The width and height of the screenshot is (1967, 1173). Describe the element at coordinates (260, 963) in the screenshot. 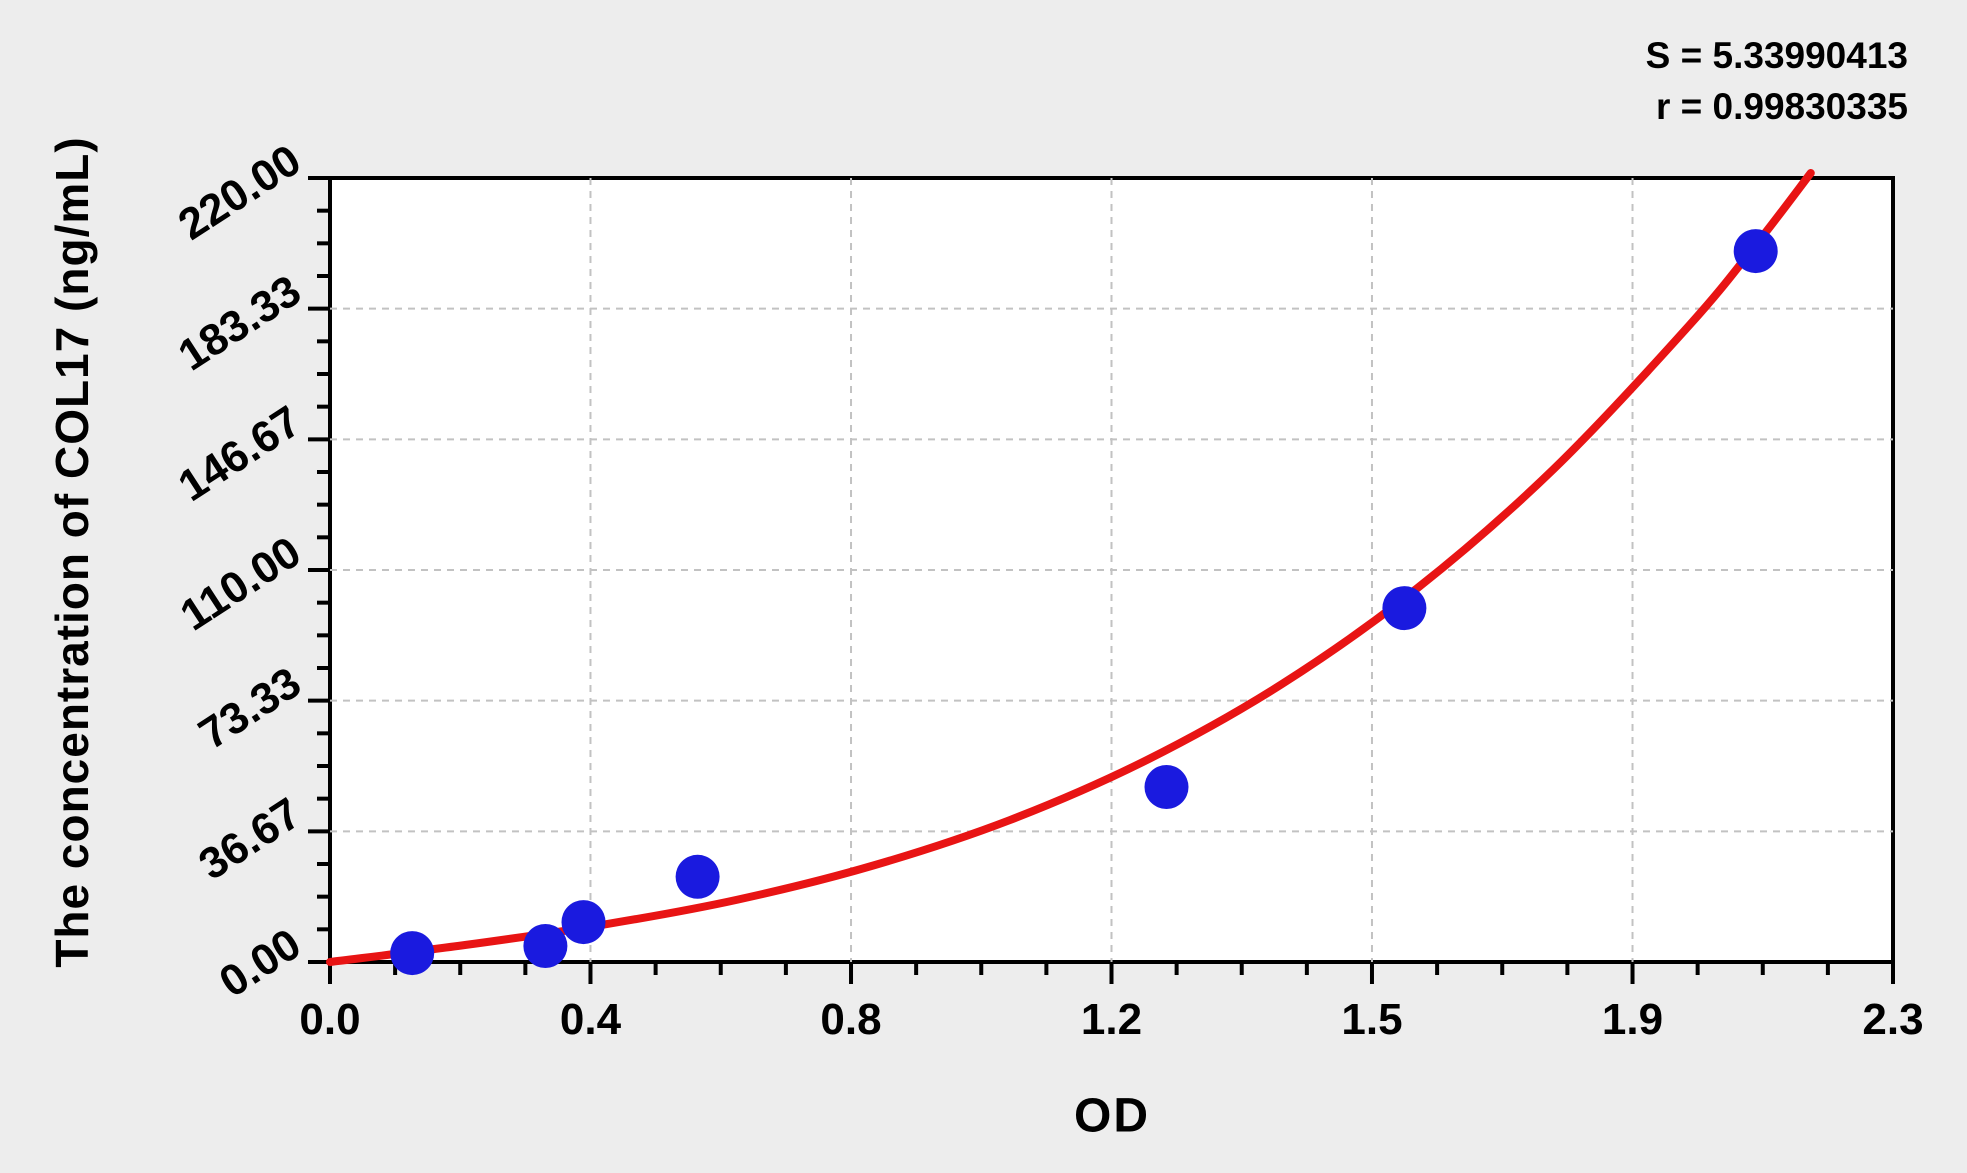

I see `y-tick-label: 0.00` at that location.